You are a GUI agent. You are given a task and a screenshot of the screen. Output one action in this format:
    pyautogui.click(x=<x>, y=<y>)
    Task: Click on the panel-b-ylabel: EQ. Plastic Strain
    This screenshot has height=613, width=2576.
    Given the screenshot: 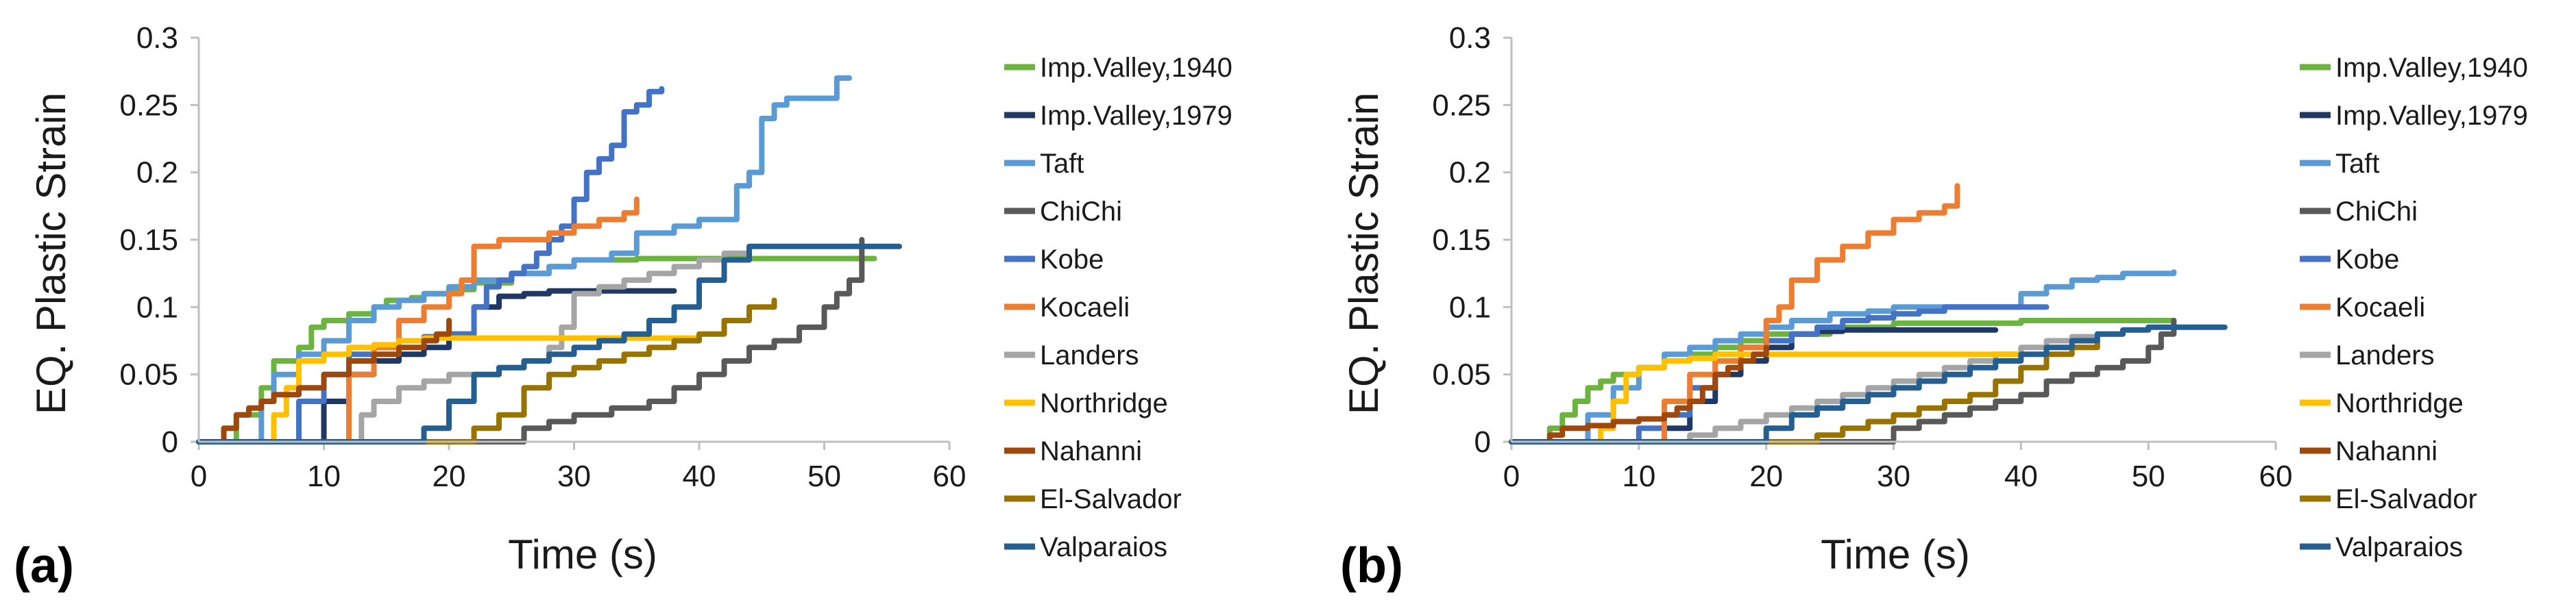 What is the action you would take?
    pyautogui.click(x=1364, y=253)
    